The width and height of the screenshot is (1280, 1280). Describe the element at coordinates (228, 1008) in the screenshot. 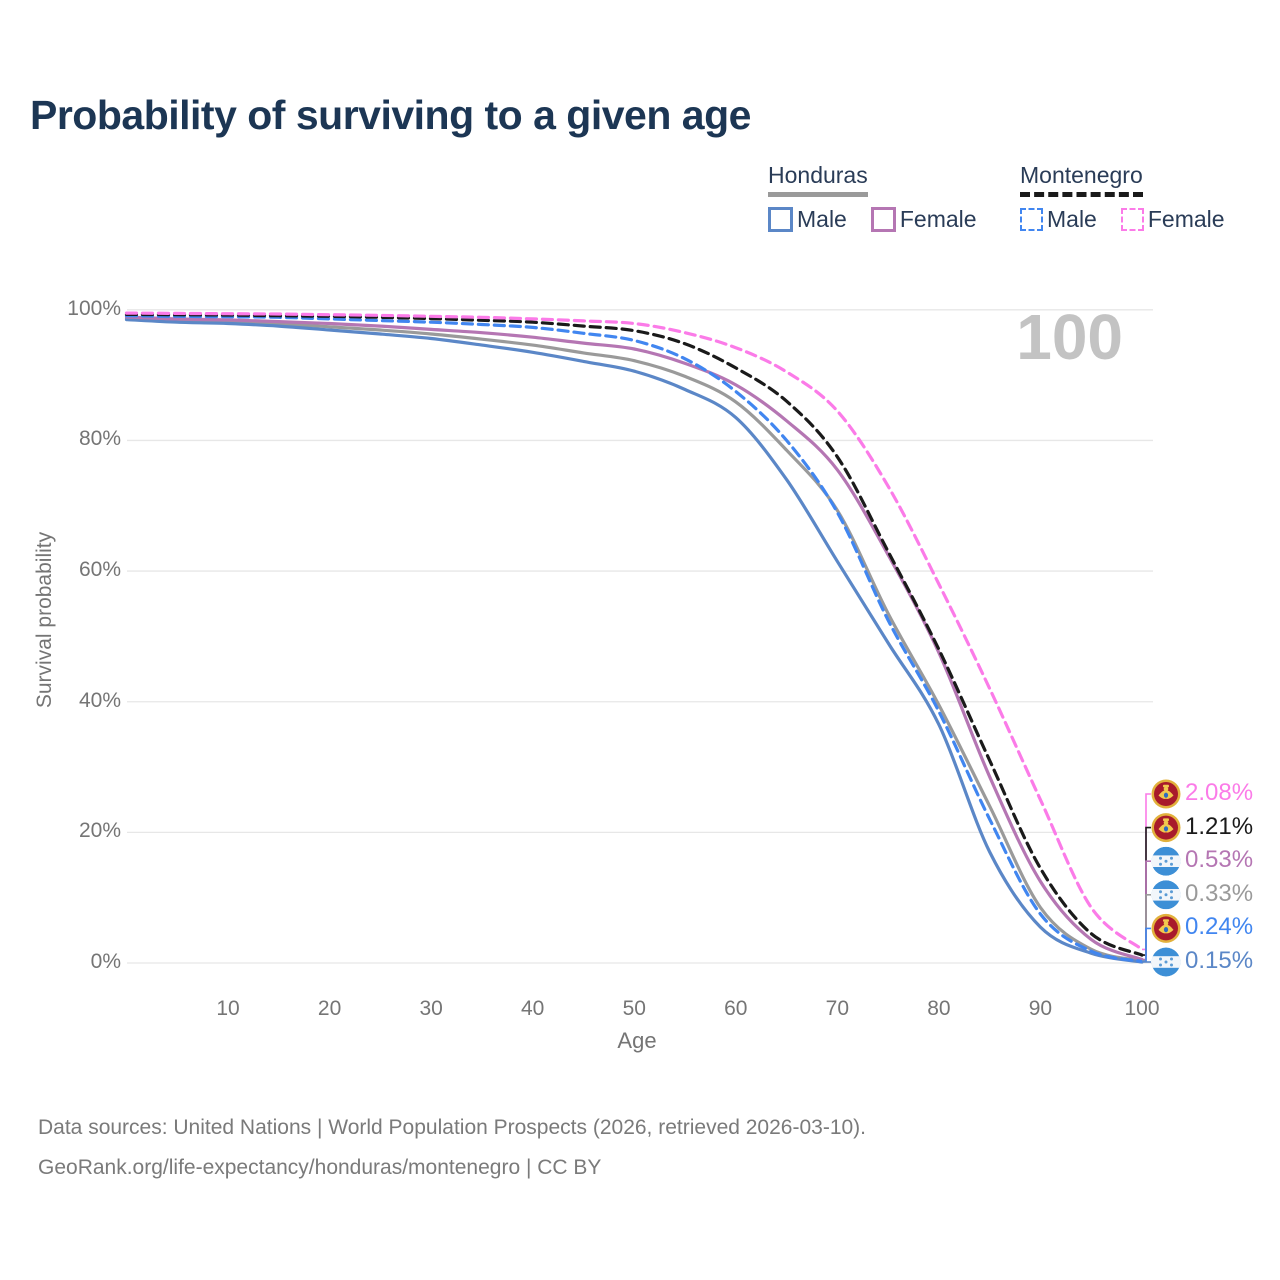

I see `x-tick-label: 10` at that location.